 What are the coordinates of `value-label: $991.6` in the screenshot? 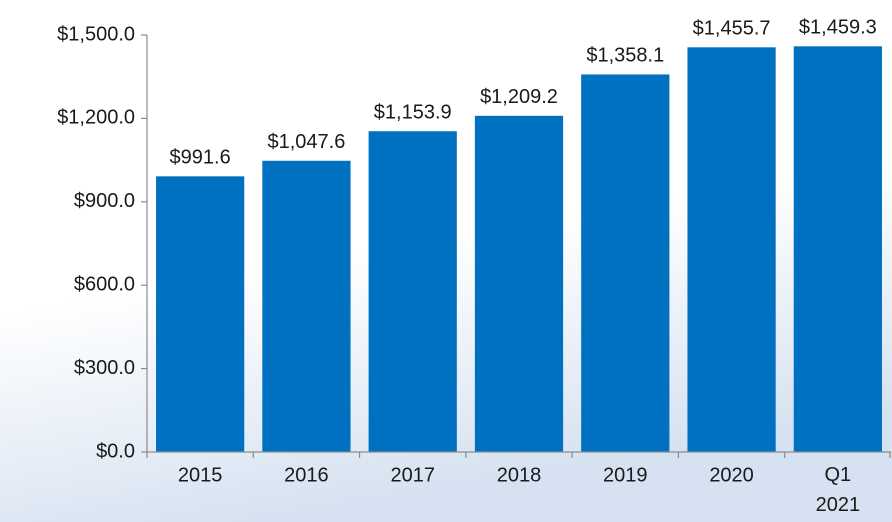 It's located at (200, 158).